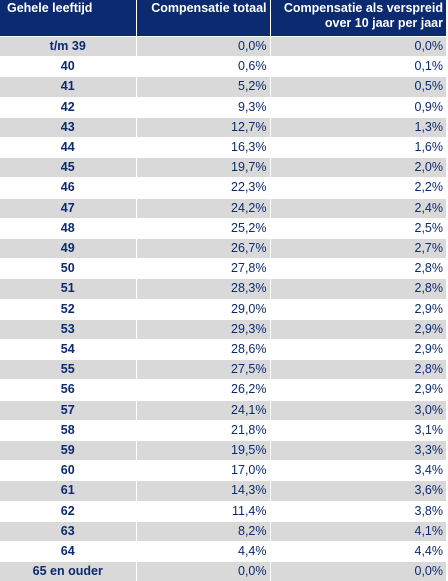 The width and height of the screenshot is (448, 581). Describe the element at coordinates (68, 269) in the screenshot. I see `cell-age: 50` at that location.